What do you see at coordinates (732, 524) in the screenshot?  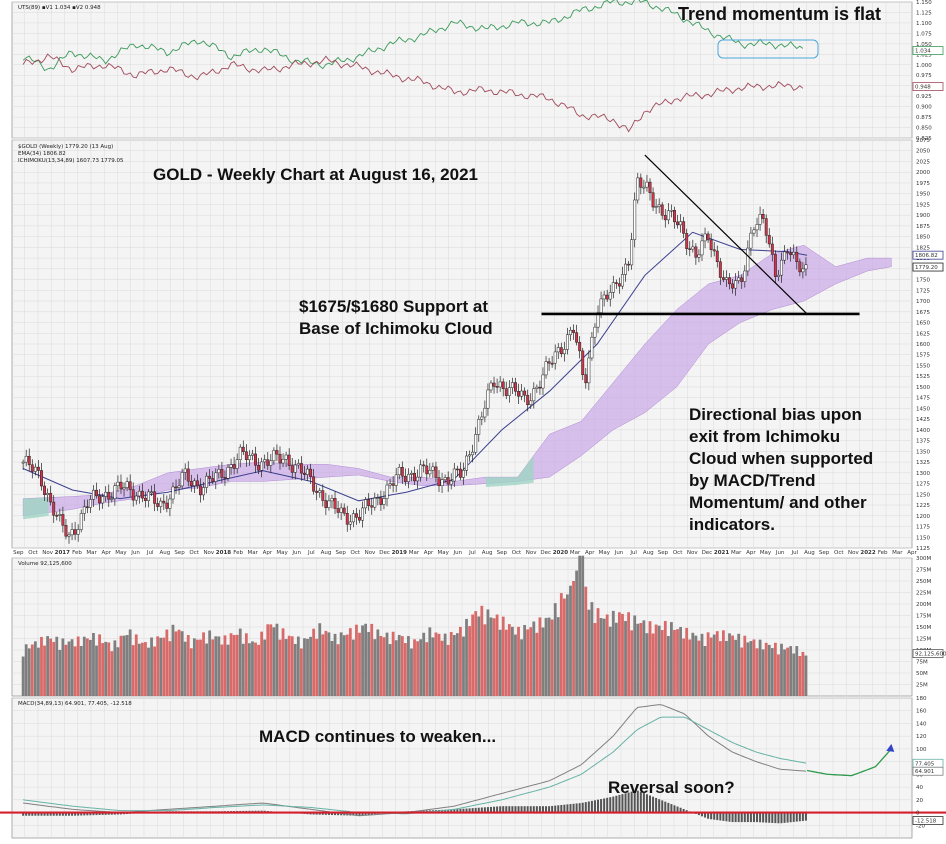 I see `bias-note-line6: indicators.` at bounding box center [732, 524].